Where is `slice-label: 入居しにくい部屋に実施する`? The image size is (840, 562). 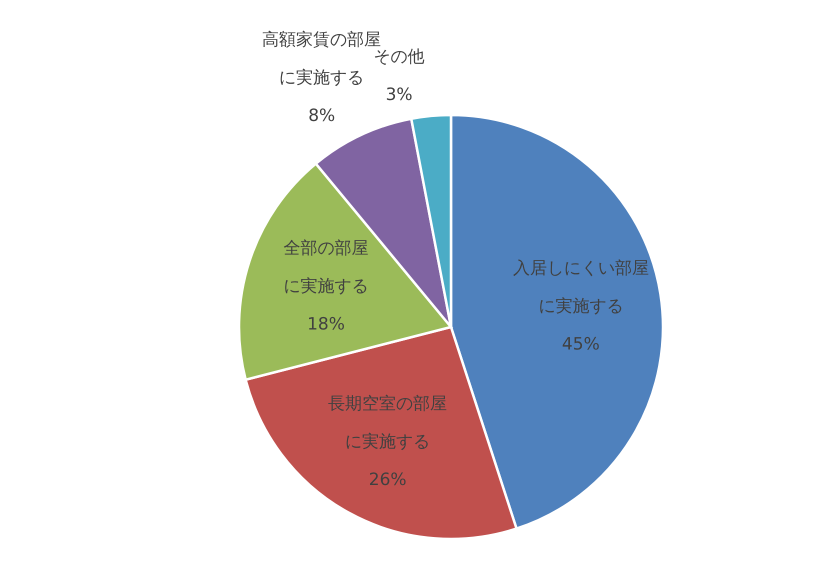 slice-label: 入居しにくい部屋に実施する is located at coordinates (580, 287).